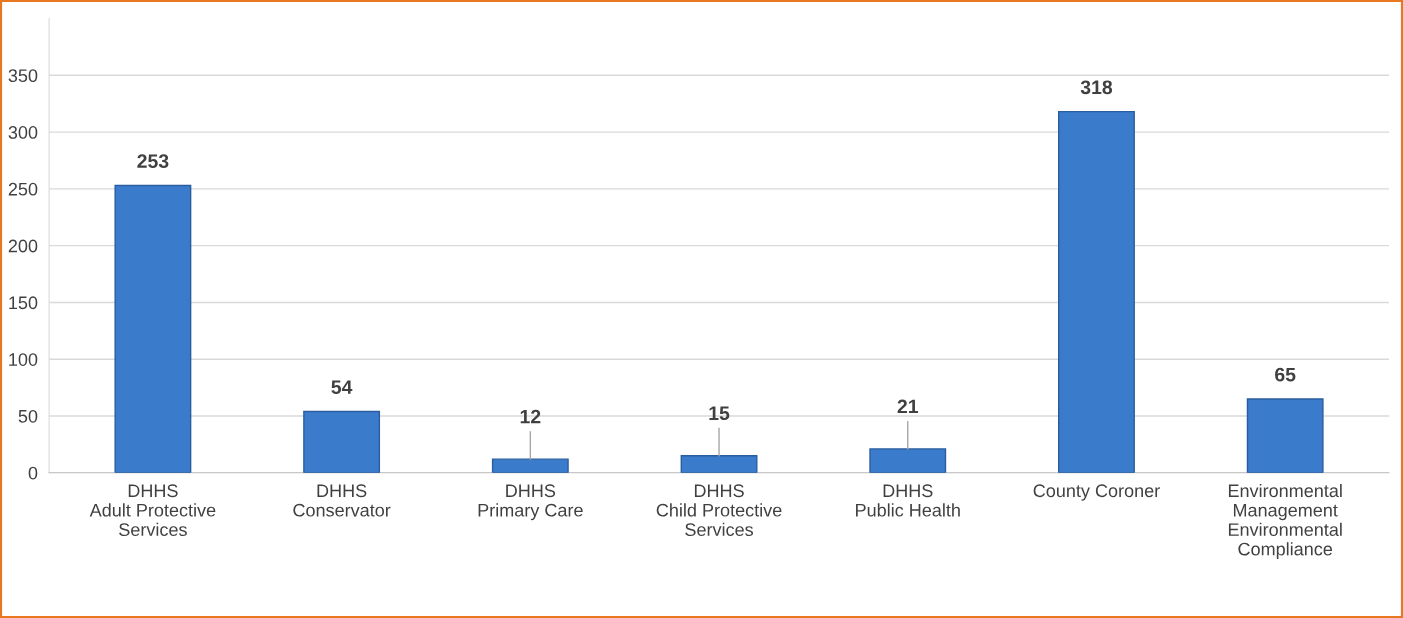  Describe the element at coordinates (1096, 87) in the screenshot. I see `data-label: 318` at that location.